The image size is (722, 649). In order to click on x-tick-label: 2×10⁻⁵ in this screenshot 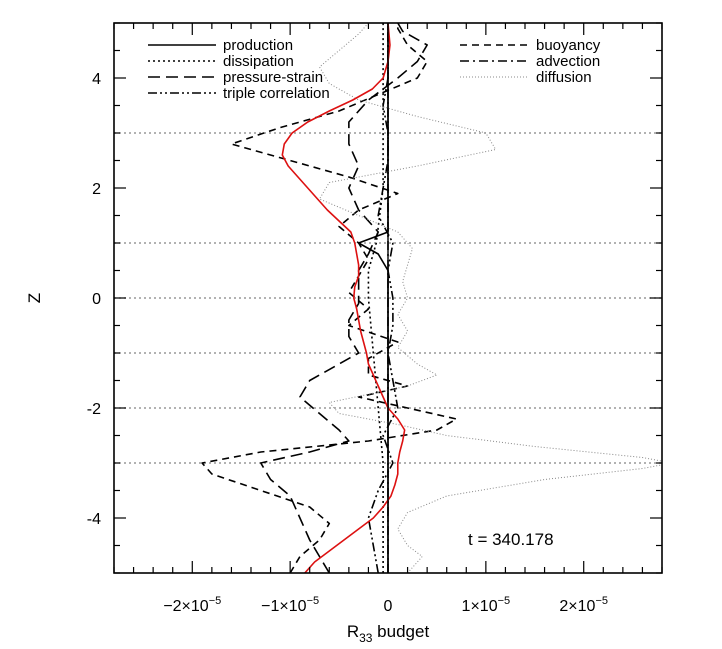, I will do `click(583, 605)`.